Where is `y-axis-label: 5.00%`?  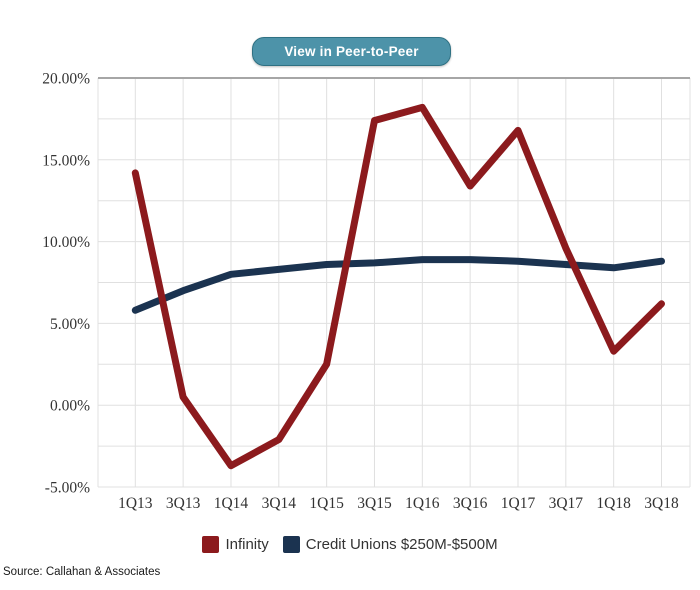 y-axis-label: 5.00% is located at coordinates (70, 324).